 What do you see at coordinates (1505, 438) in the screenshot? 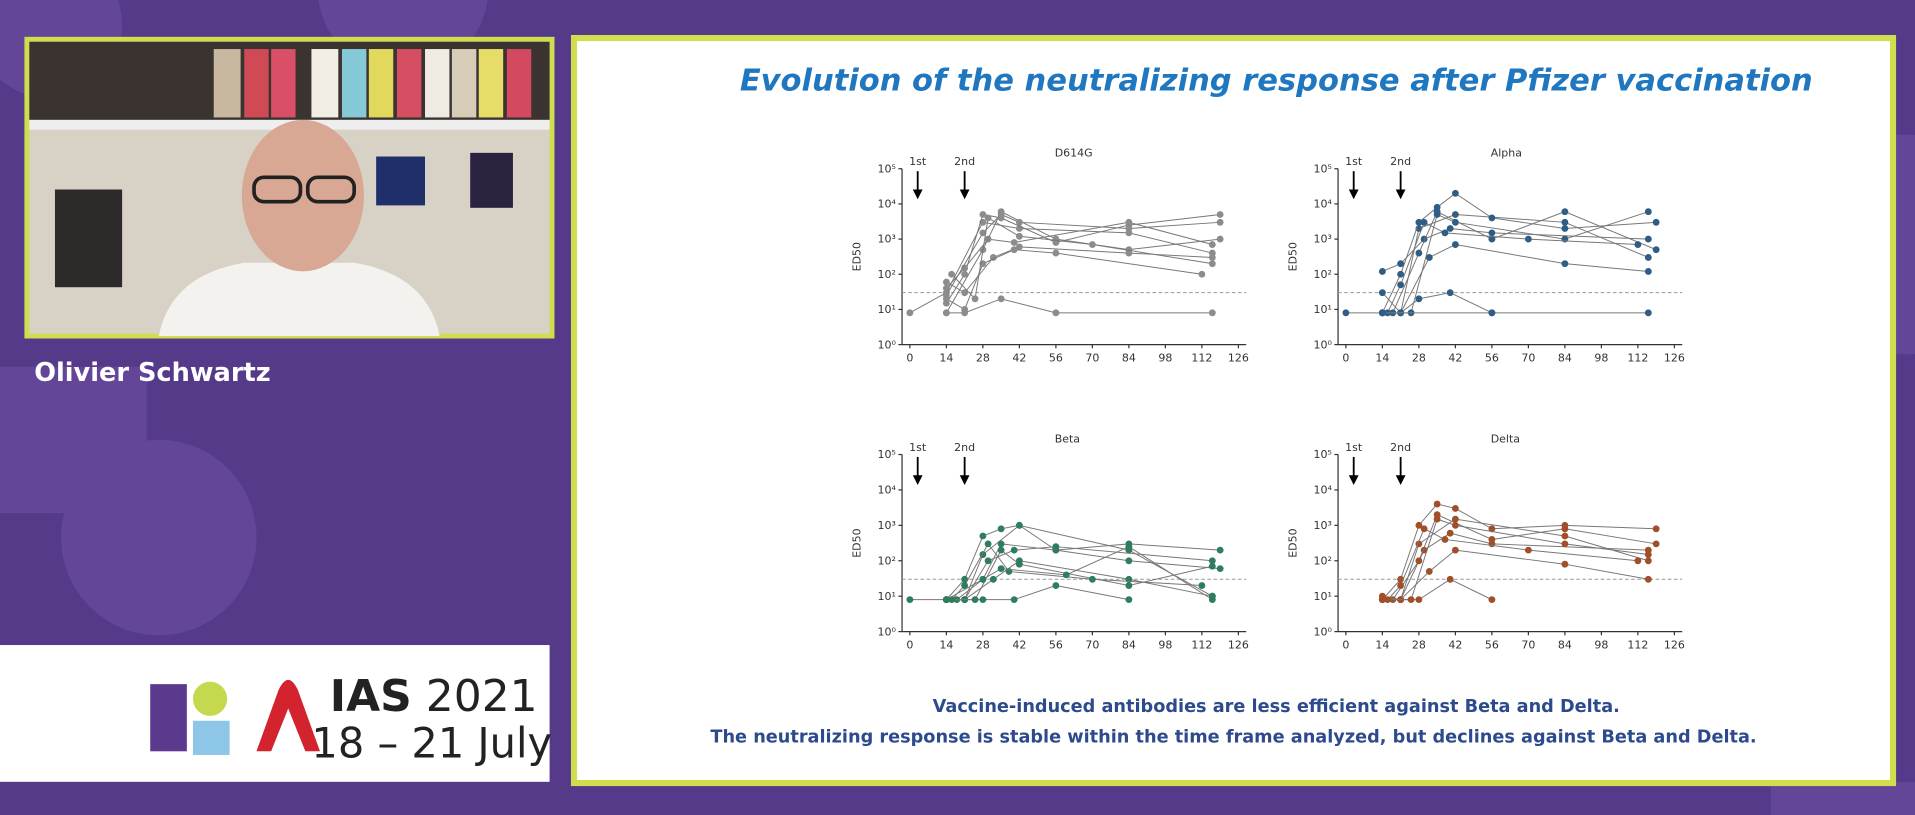
I see `chart-title: Delta` at bounding box center [1505, 438].